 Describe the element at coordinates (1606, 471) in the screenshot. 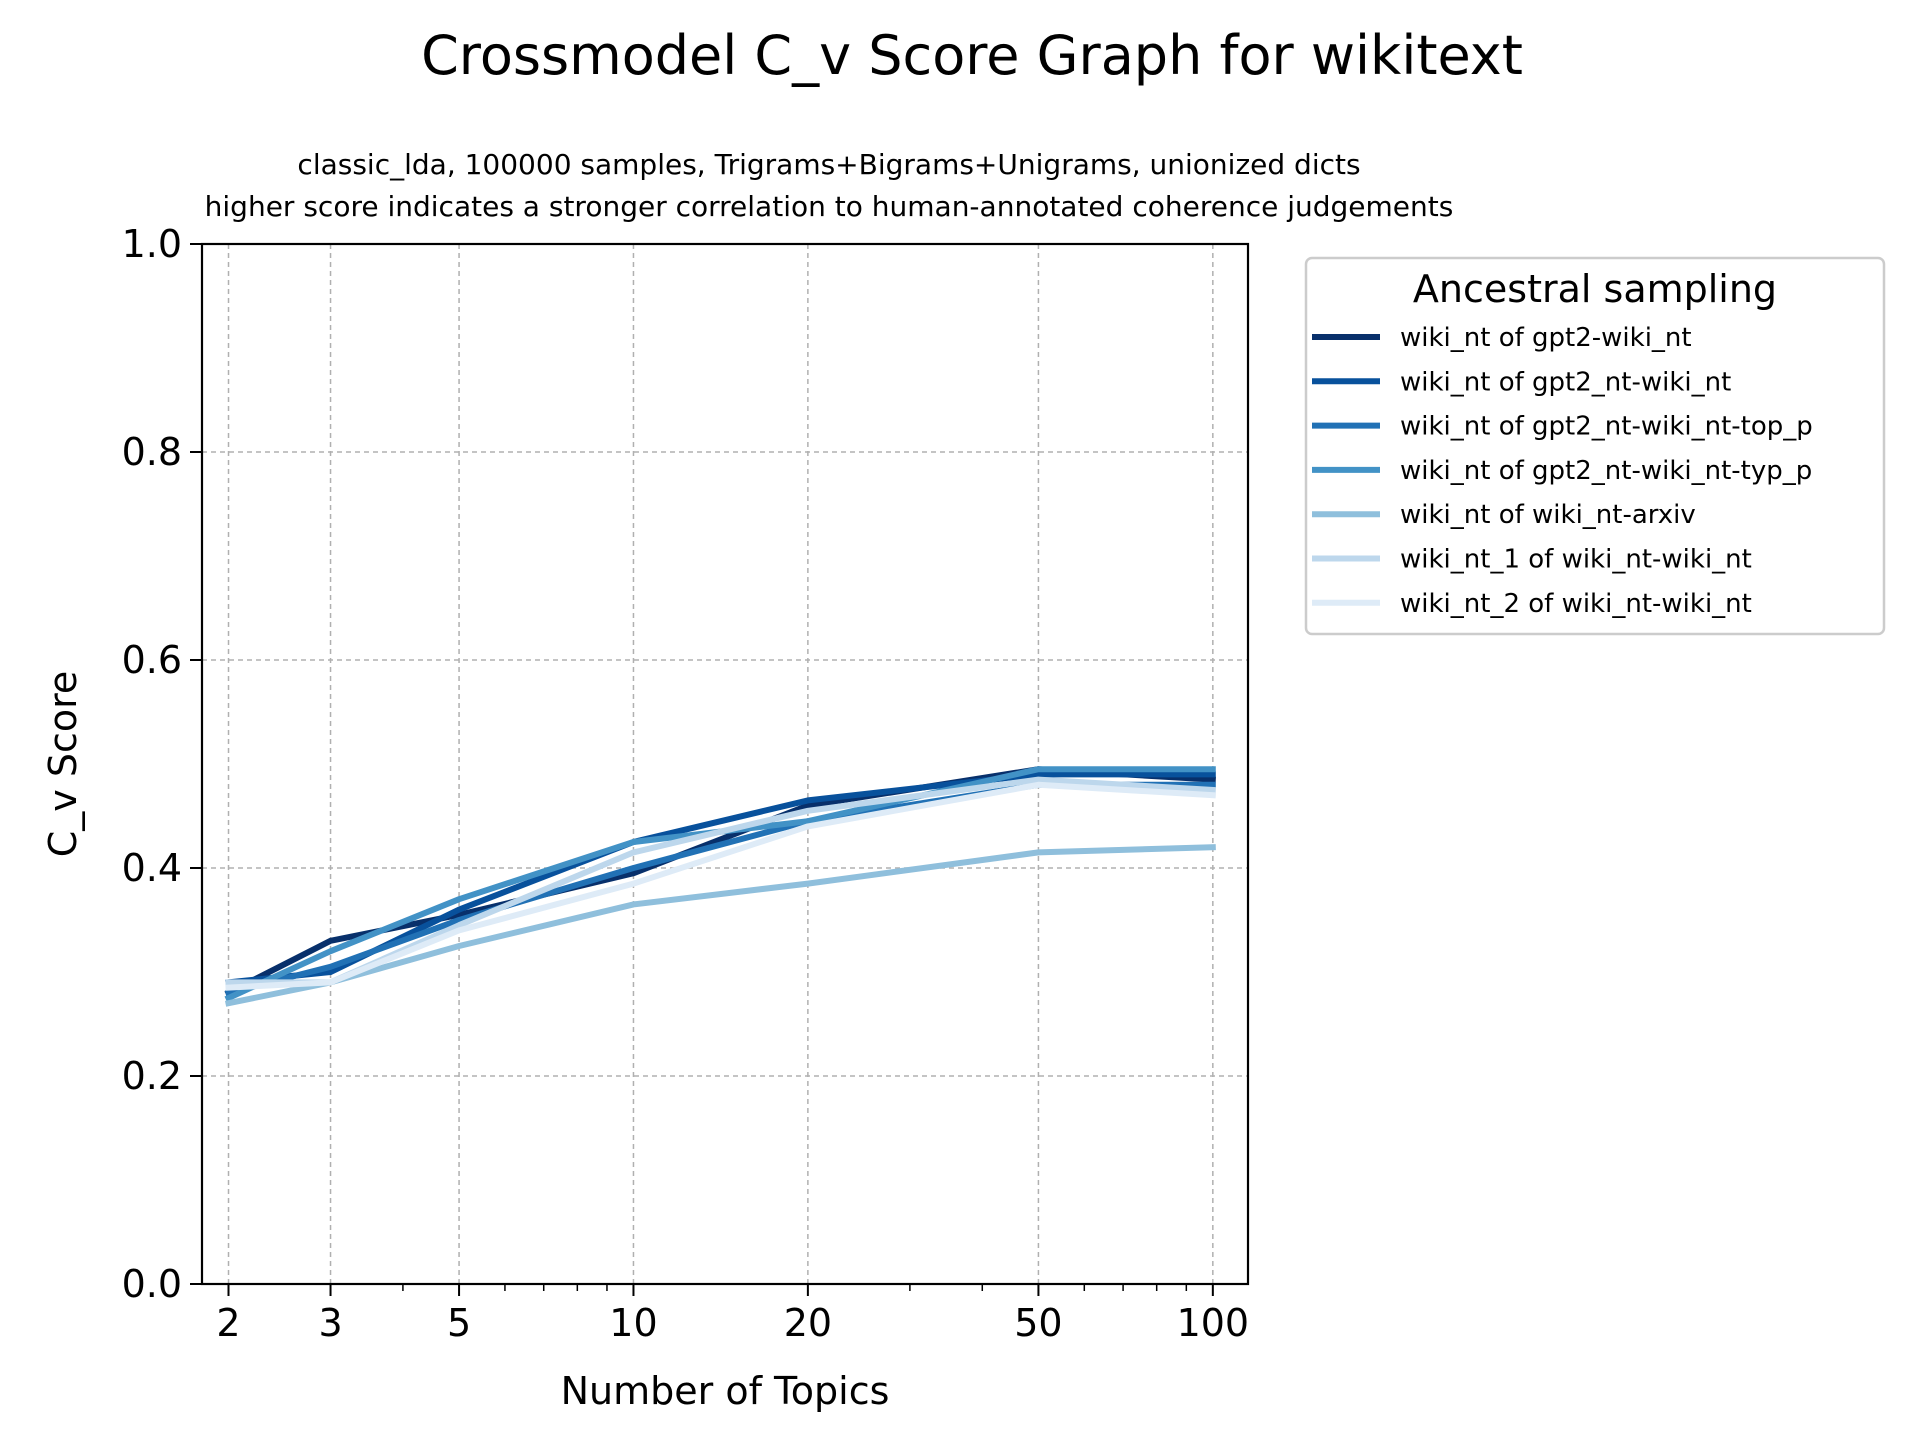

I see `legend-entry-label: wiki_nt of gpt2_nt-wiki_nt-typ_p` at that location.